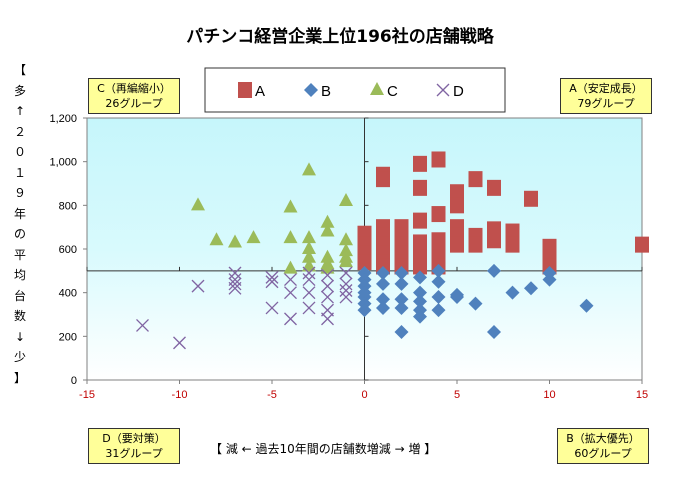 This screenshot has height=495, width=680. Describe the element at coordinates (19, 316) in the screenshot. I see `y-axis-label-char: 数` at that location.